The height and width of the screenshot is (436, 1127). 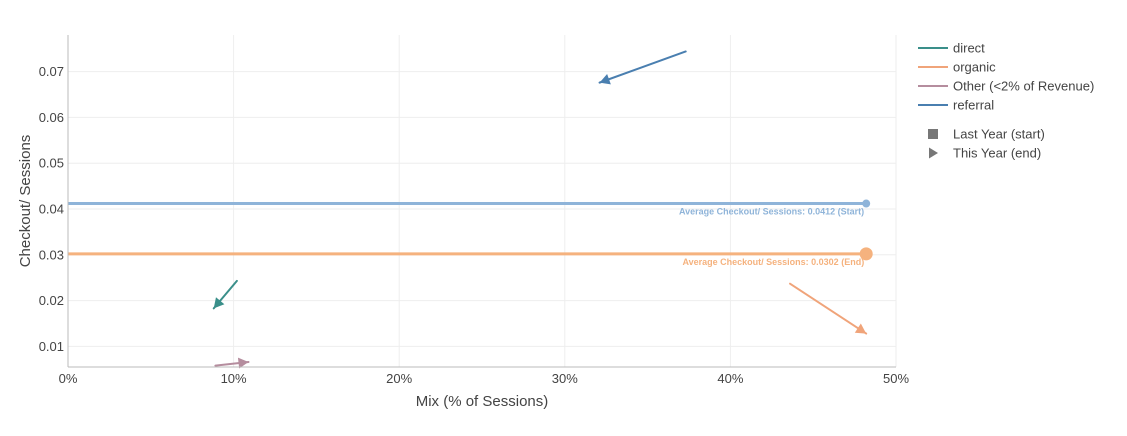 I want to click on x-tick-label: 40%, so click(x=730, y=378).